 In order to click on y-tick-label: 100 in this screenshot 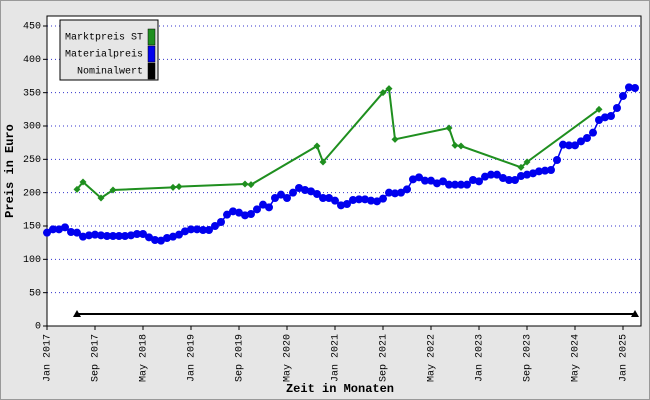, I will do `click(32, 260)`.